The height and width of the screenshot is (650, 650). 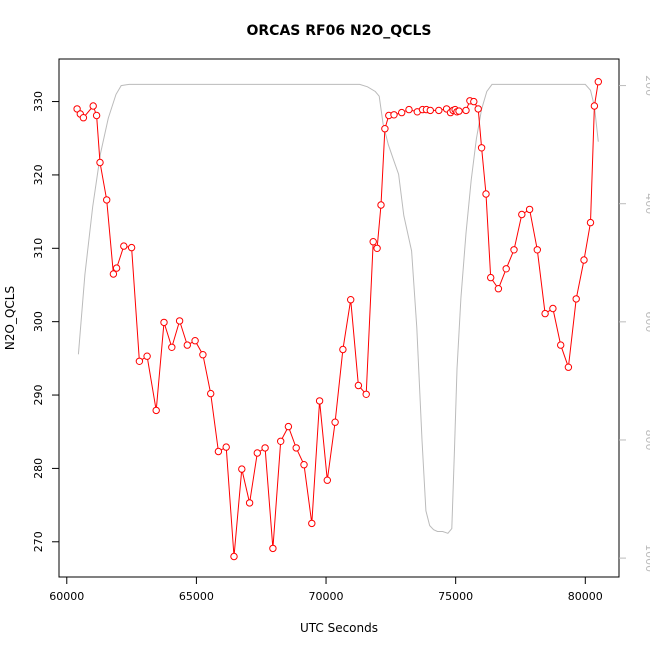 I want to click on x-axis: 60000 65000 70000 75000 80000, so click(x=326, y=590).